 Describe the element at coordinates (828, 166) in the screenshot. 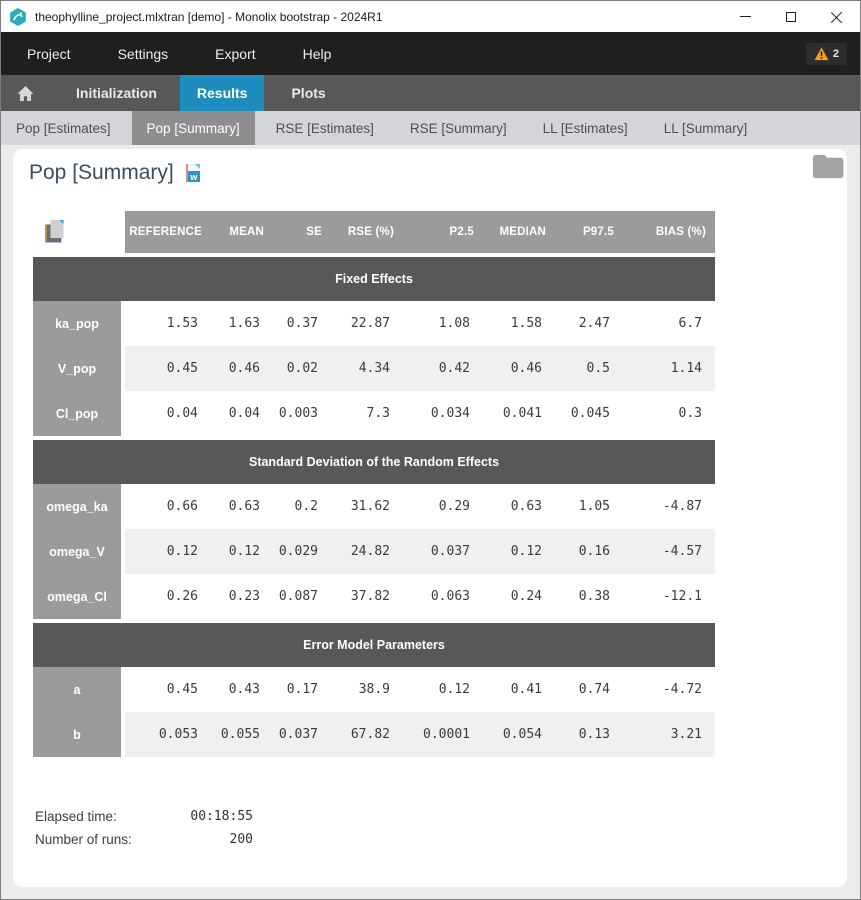

I see `folder-icon` at that location.